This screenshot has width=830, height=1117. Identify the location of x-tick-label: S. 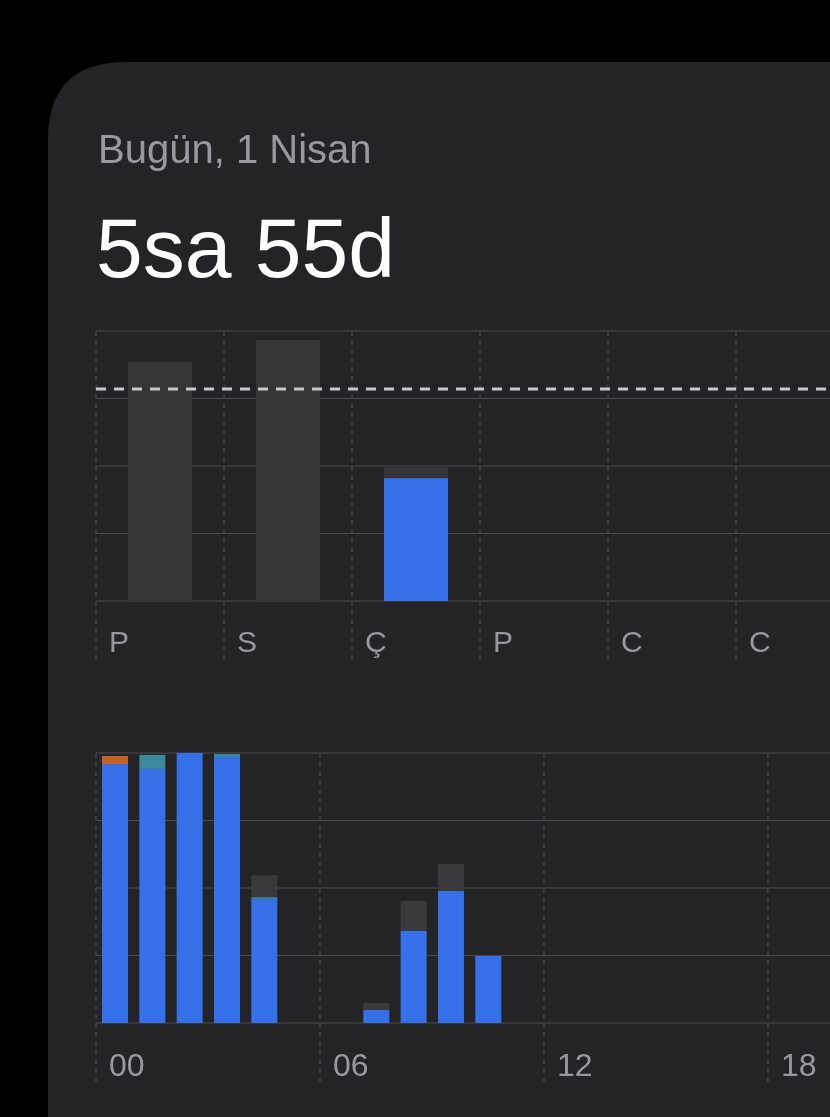
(247, 641).